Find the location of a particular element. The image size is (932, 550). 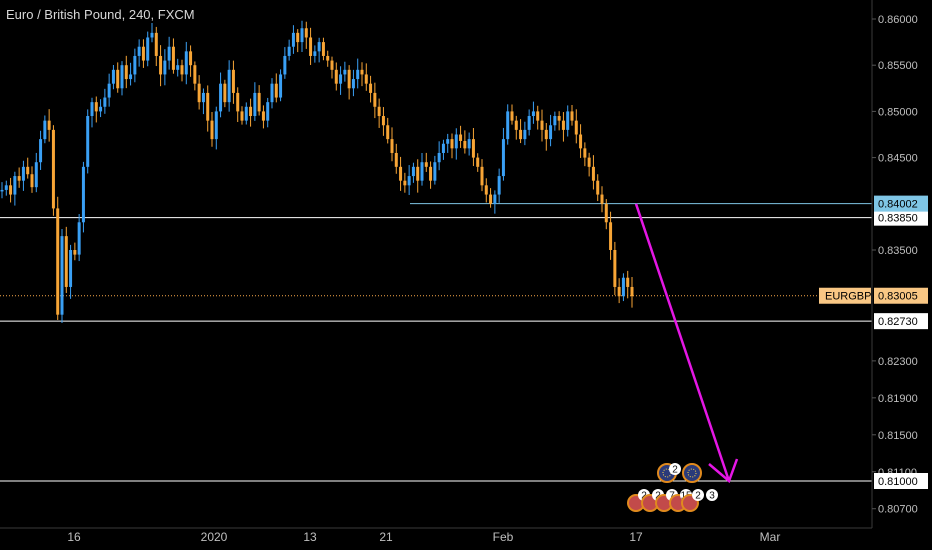

y-tick-label: 0.86000 is located at coordinates (898, 20).